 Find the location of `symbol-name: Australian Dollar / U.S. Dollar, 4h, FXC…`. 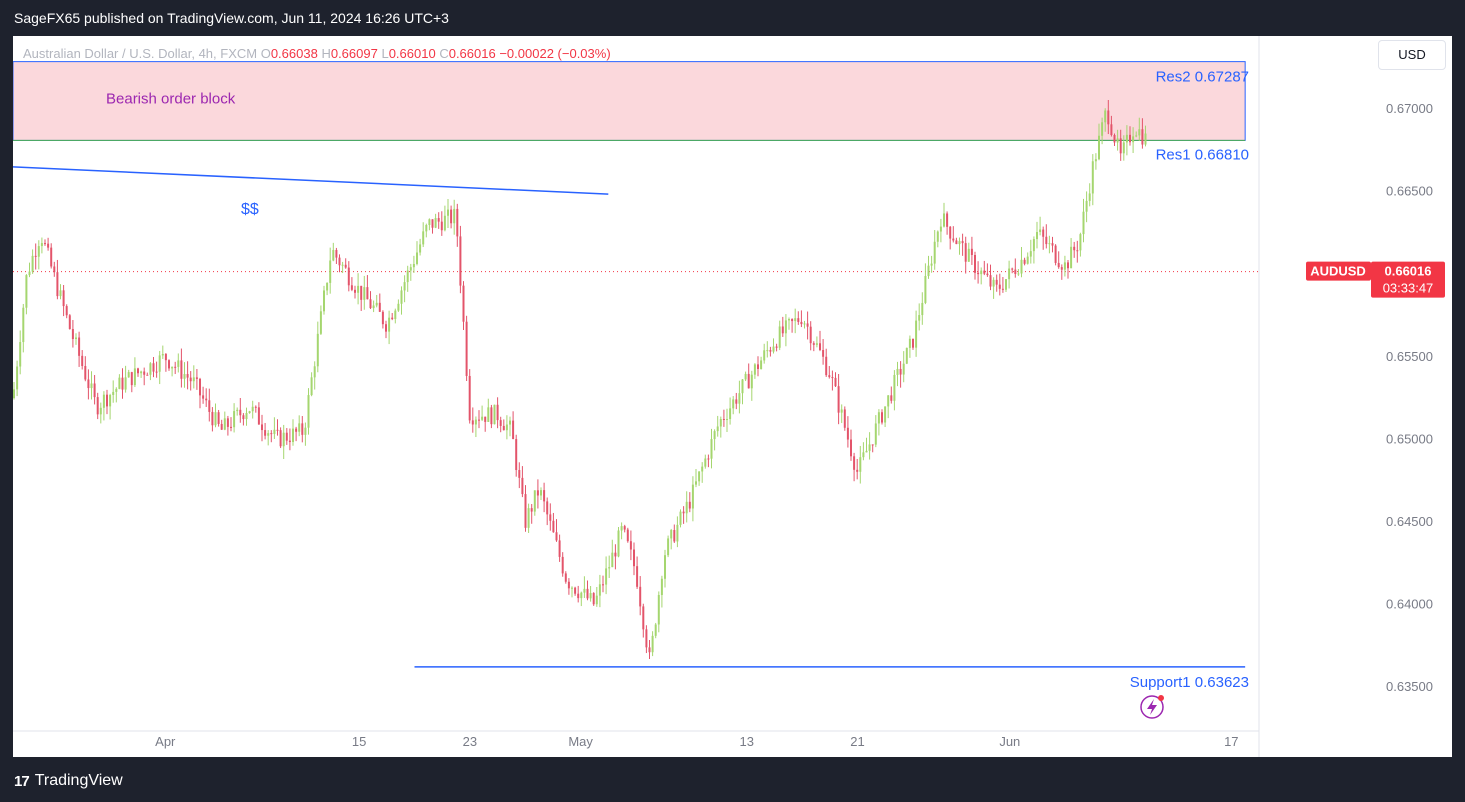

symbol-name: Australian Dollar / U.S. Dollar, 4h, FXC… is located at coordinates (140, 53).